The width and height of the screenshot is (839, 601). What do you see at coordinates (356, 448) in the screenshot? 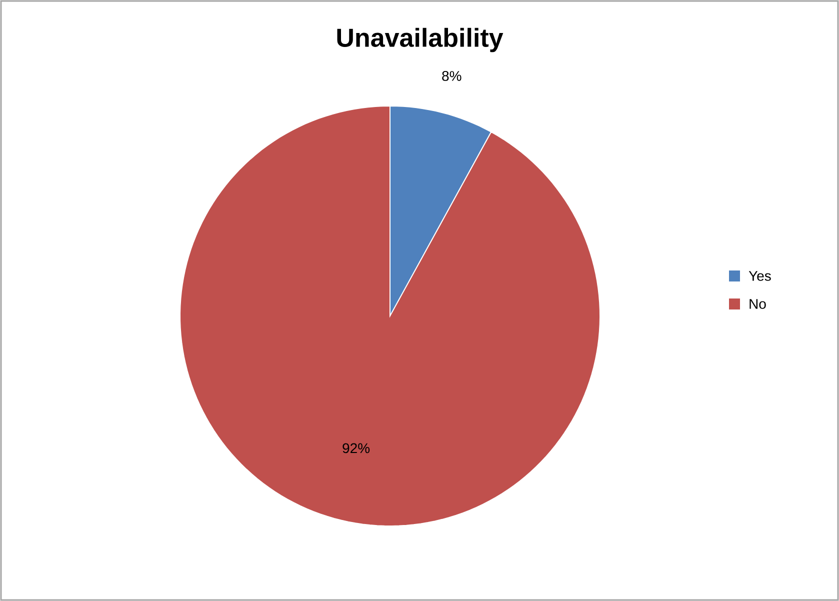
I see `data-label: 92%` at bounding box center [356, 448].